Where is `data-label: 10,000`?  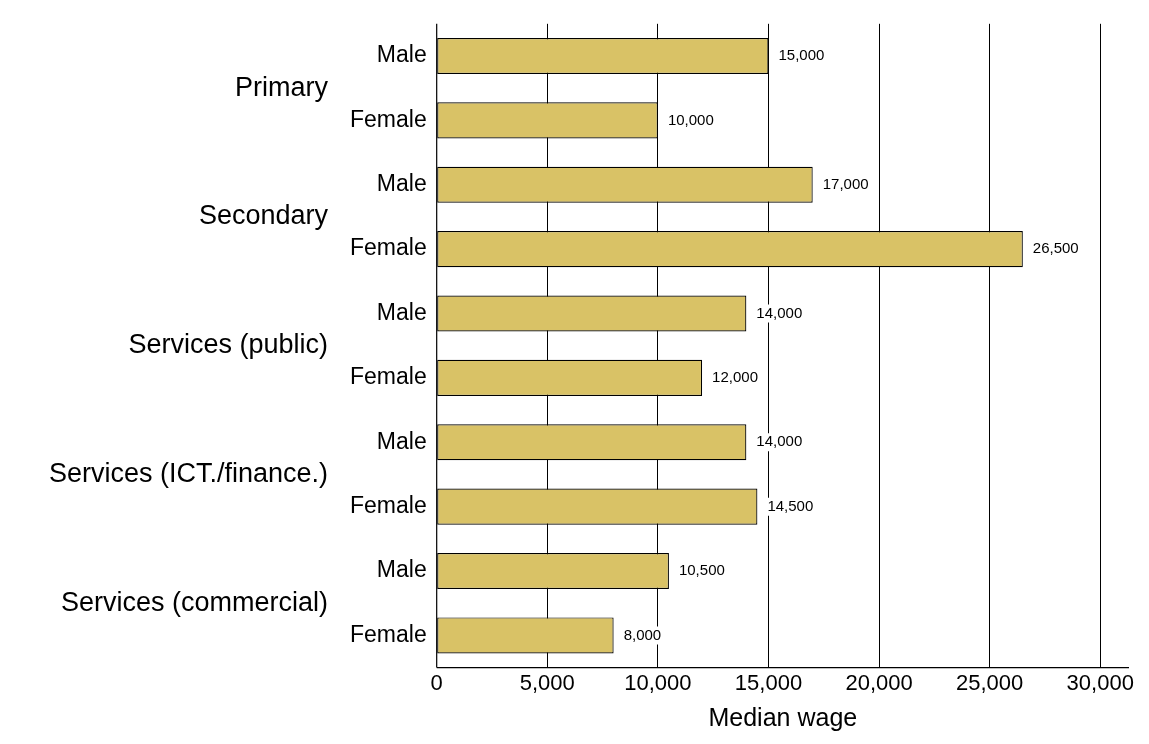
data-label: 10,000 is located at coordinates (690, 119).